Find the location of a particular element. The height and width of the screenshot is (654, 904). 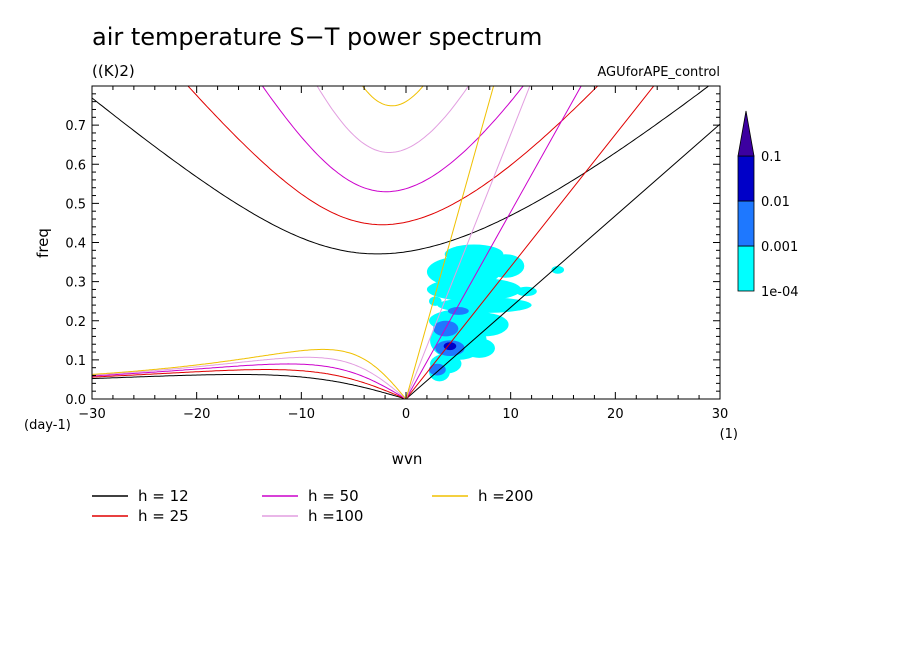

y-tick-label: 0.0 is located at coordinates (75, 400).